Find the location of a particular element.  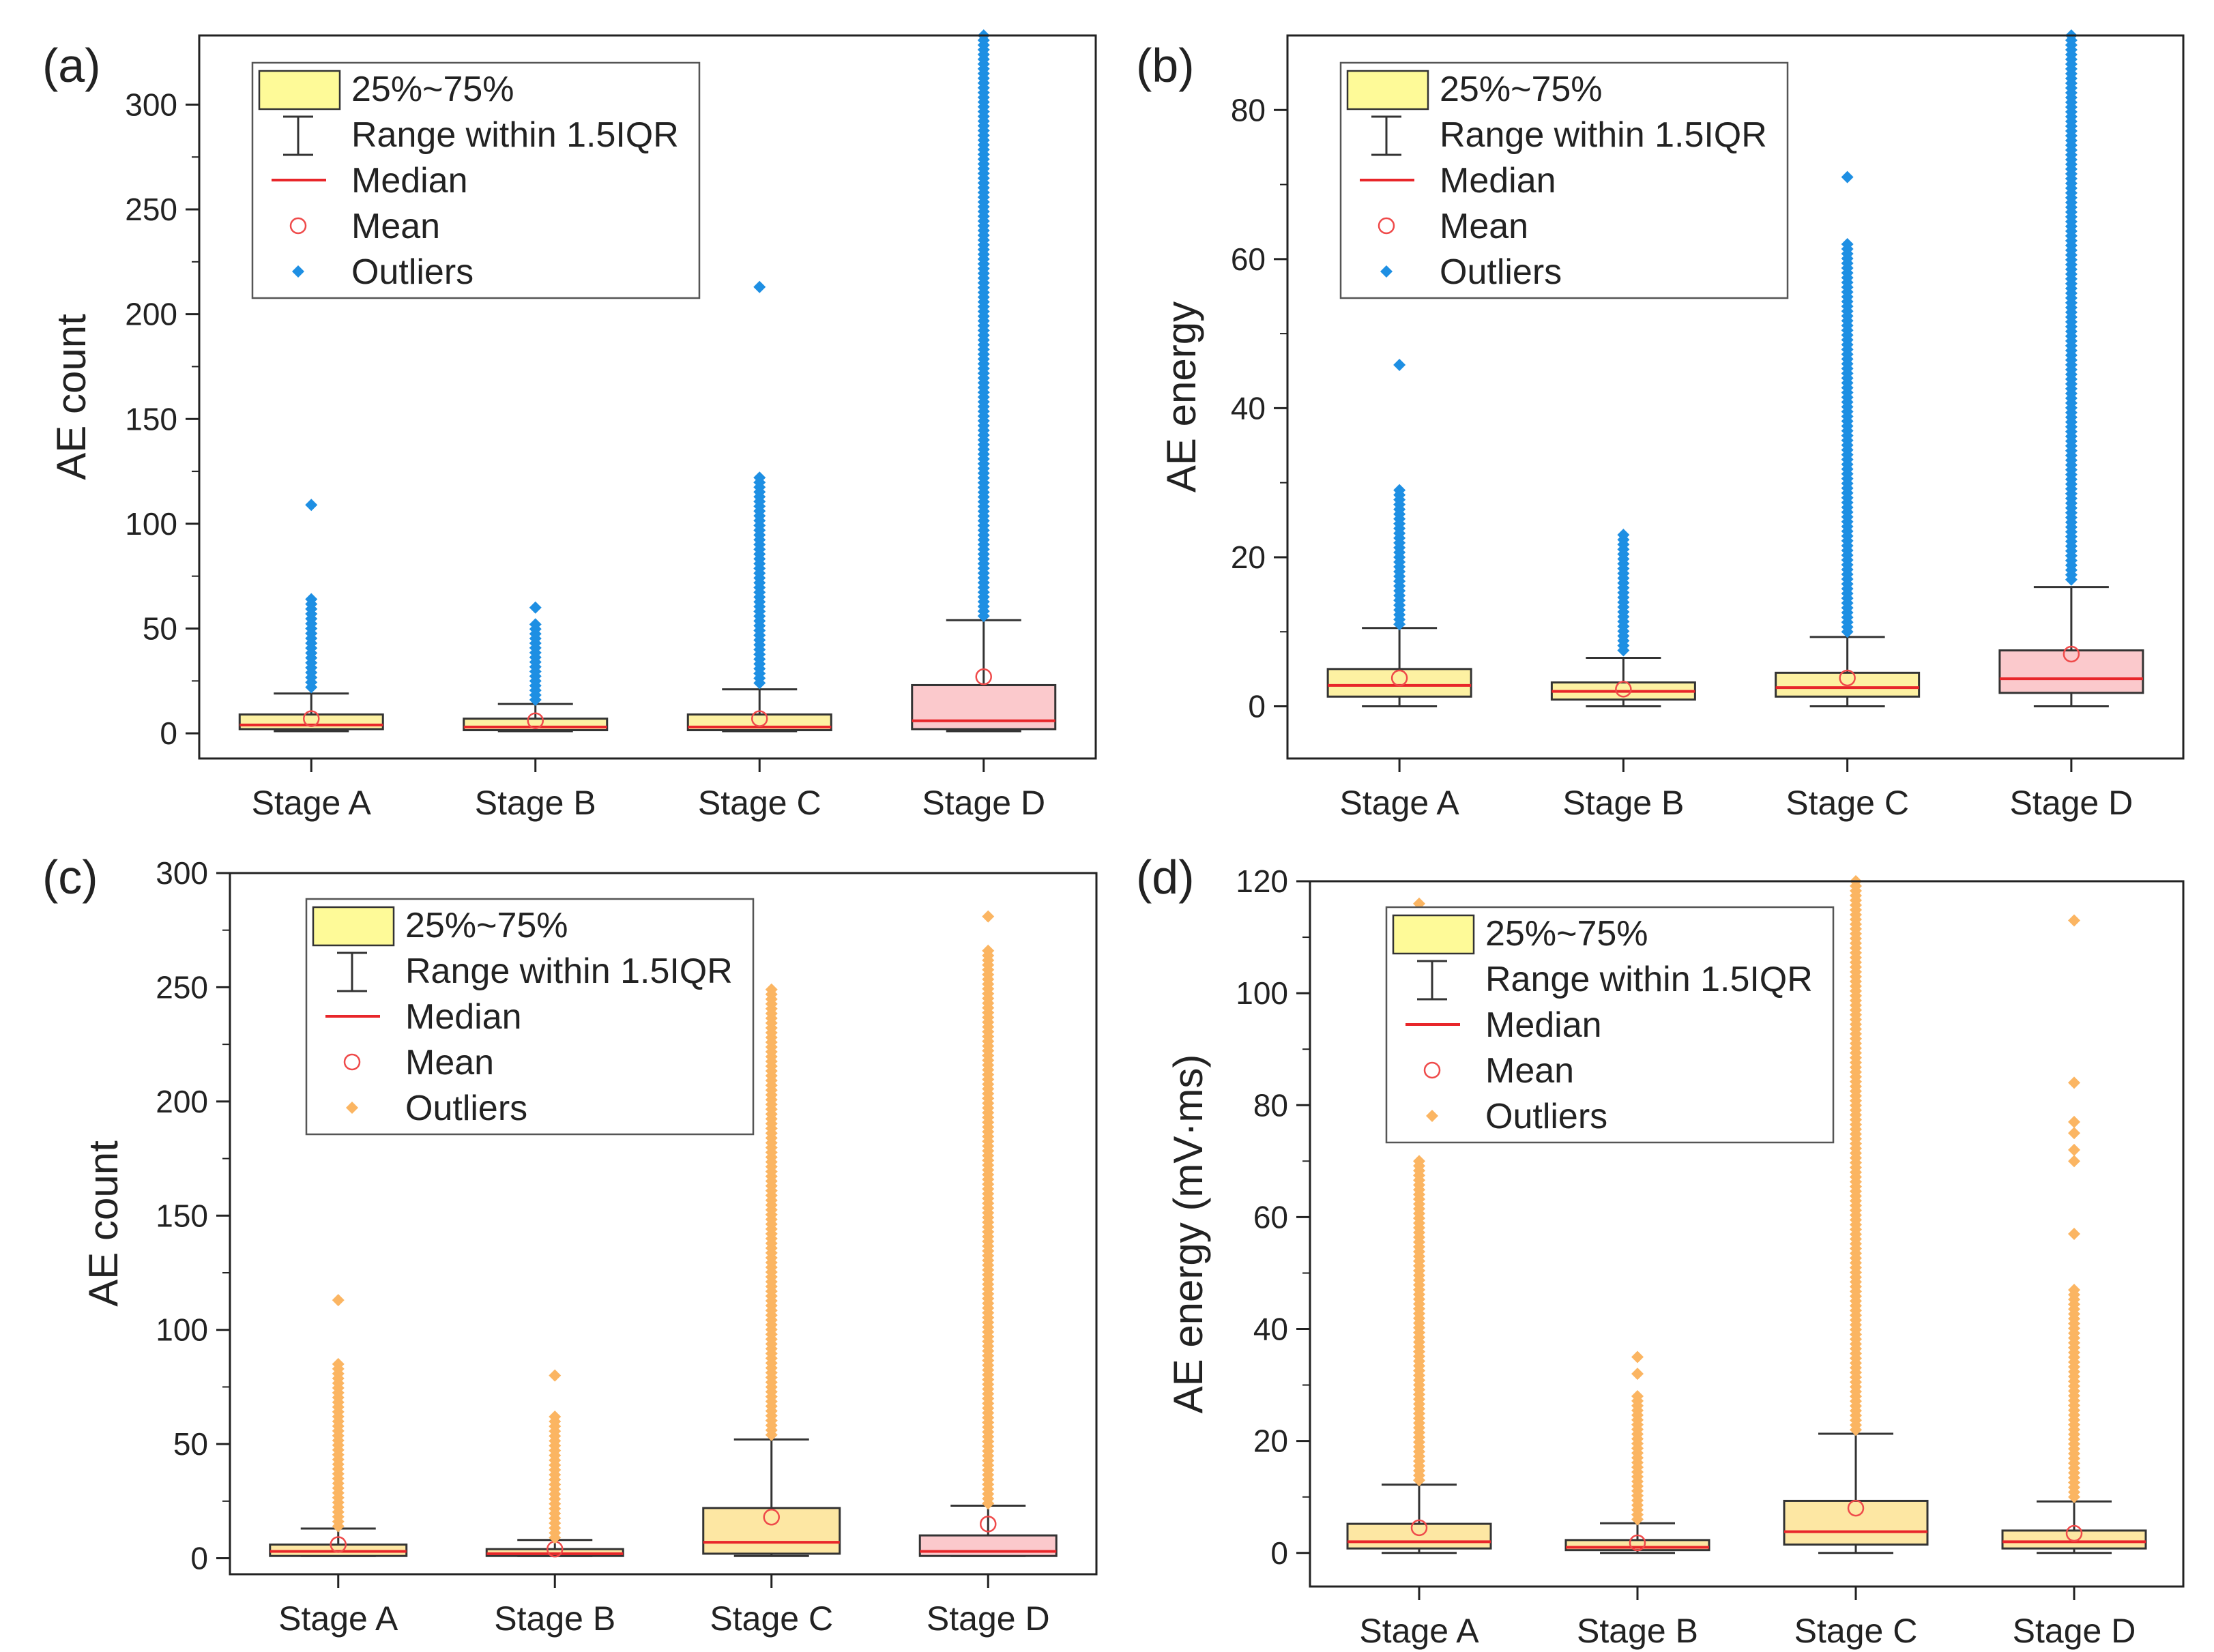

y-tick-label: 250 is located at coordinates (151, 210).